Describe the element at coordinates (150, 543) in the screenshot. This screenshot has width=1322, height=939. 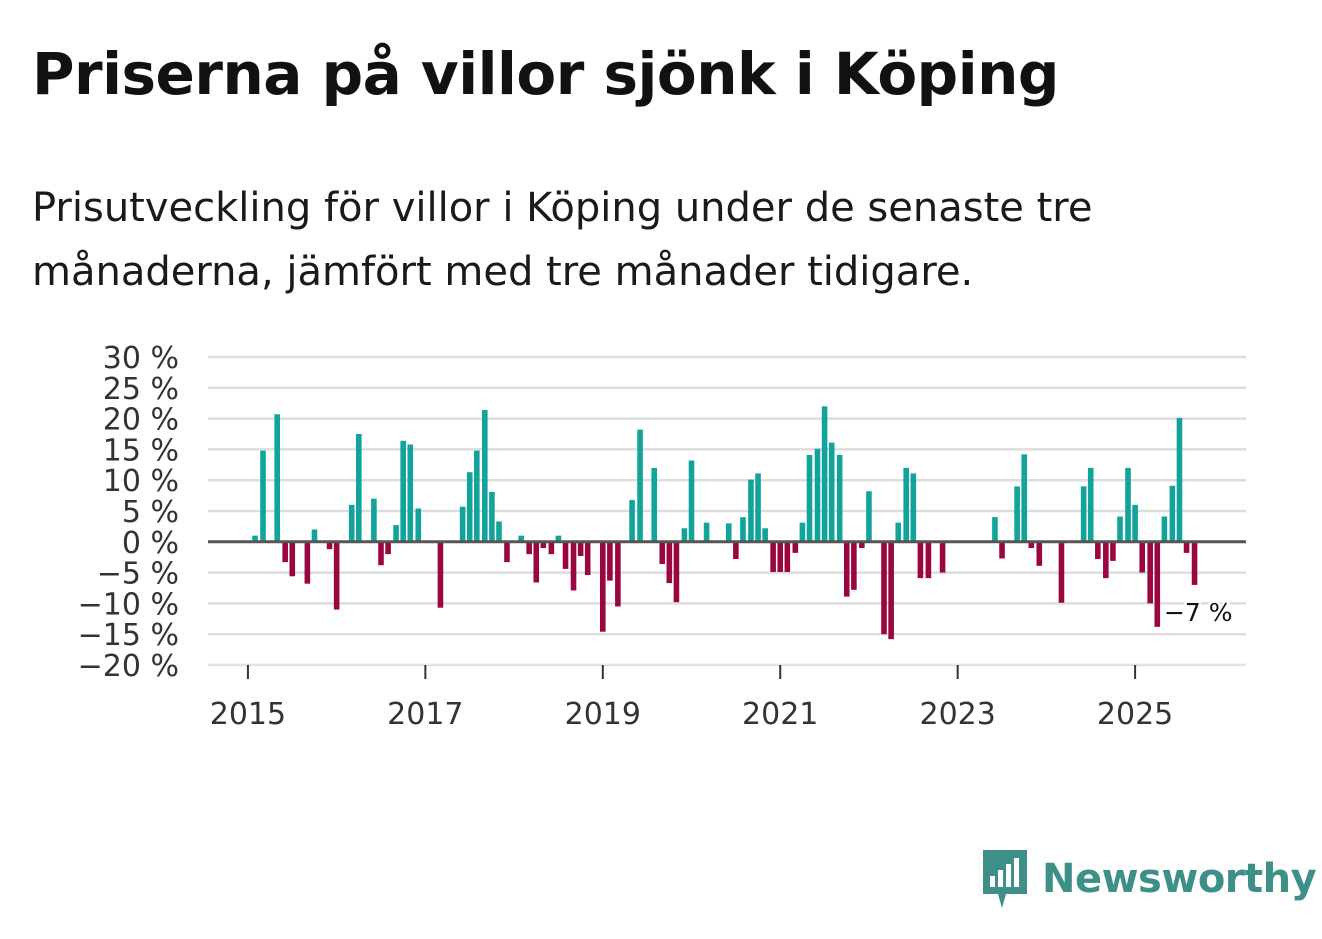
I see `y-tick-label: 0 %` at that location.